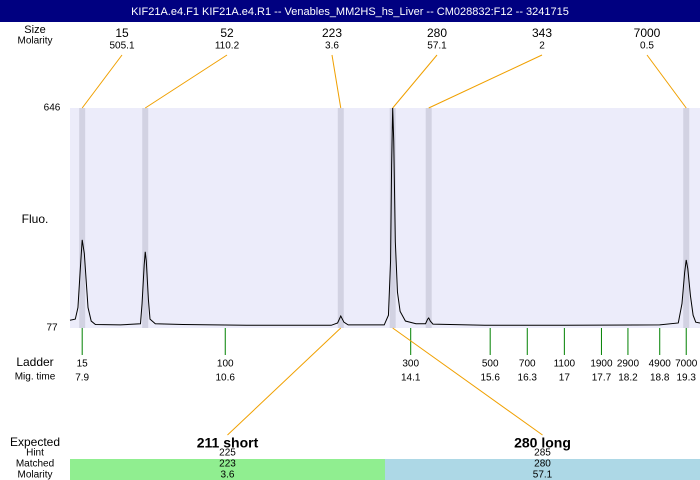  Describe the element at coordinates (528, 378) in the screenshot. I see `ladder-time: 16.3` at that location.